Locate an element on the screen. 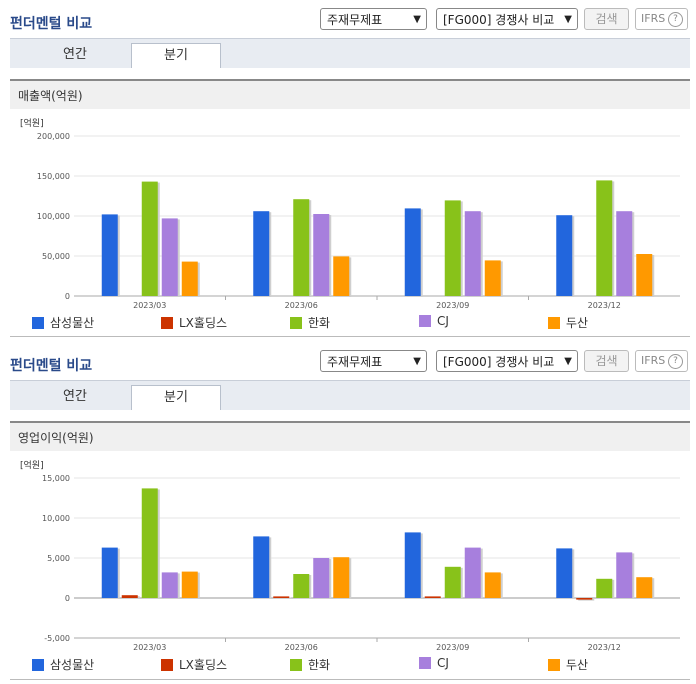 The width and height of the screenshot is (696, 684). x-tick-label: 2023/03 is located at coordinates (149, 647).